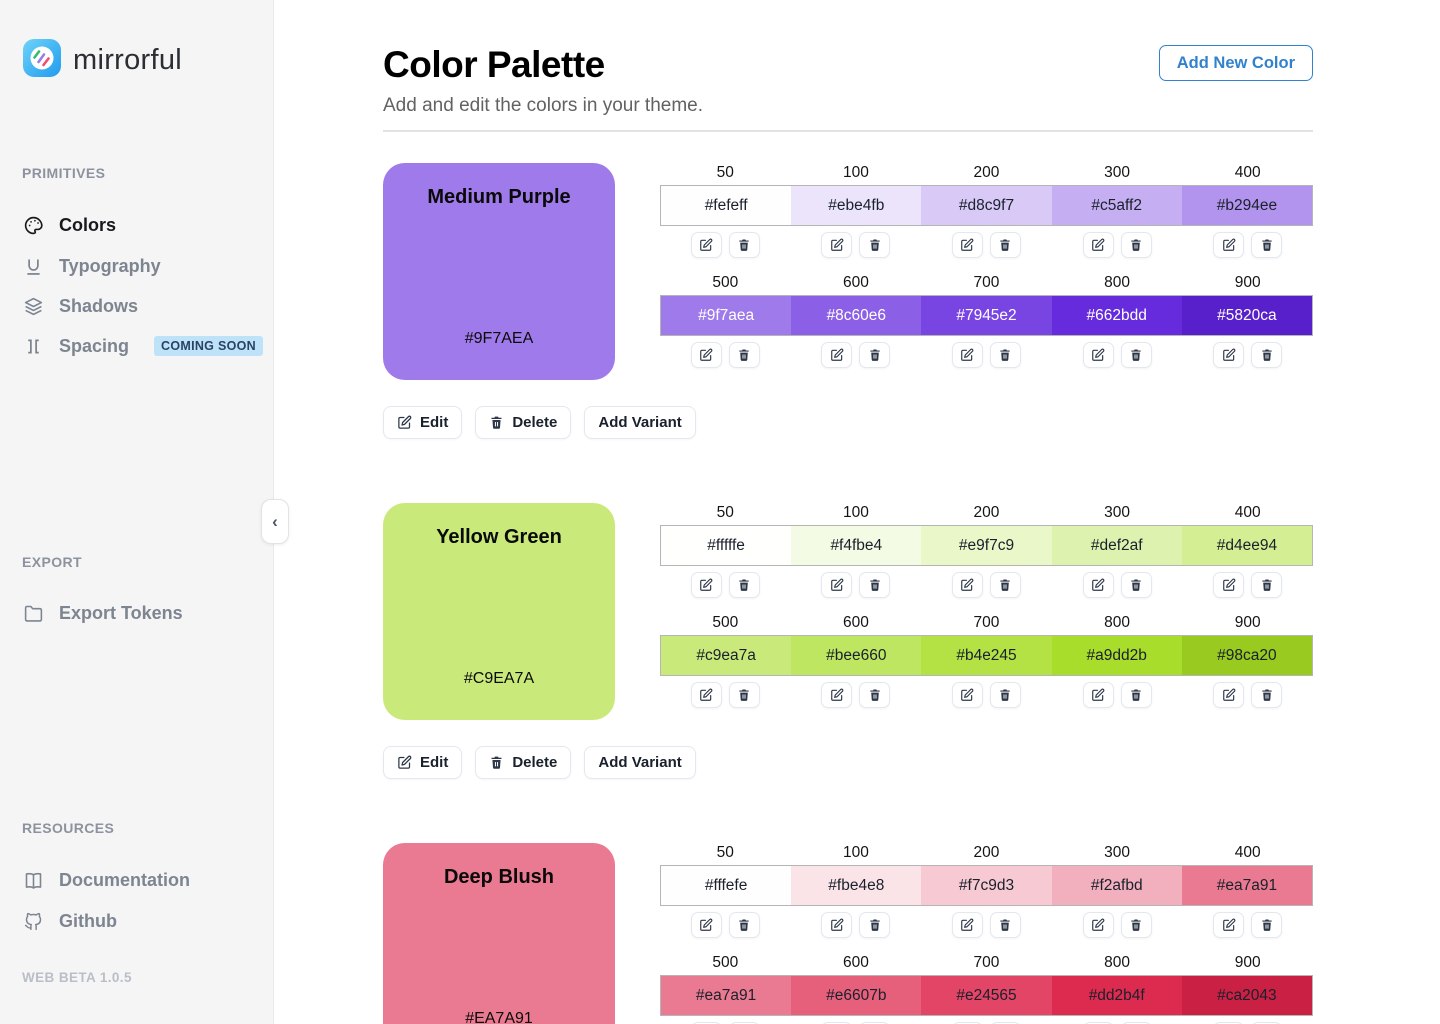 The height and width of the screenshot is (1024, 1440). What do you see at coordinates (1235, 63) in the screenshot?
I see `add-new-color-button: Add New Color` at bounding box center [1235, 63].